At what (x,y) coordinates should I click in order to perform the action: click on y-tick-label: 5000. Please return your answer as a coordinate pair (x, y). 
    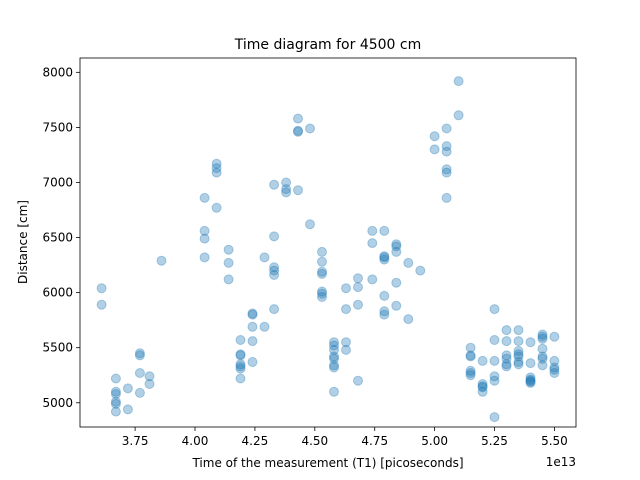
    Looking at the image, I should click on (57, 403).